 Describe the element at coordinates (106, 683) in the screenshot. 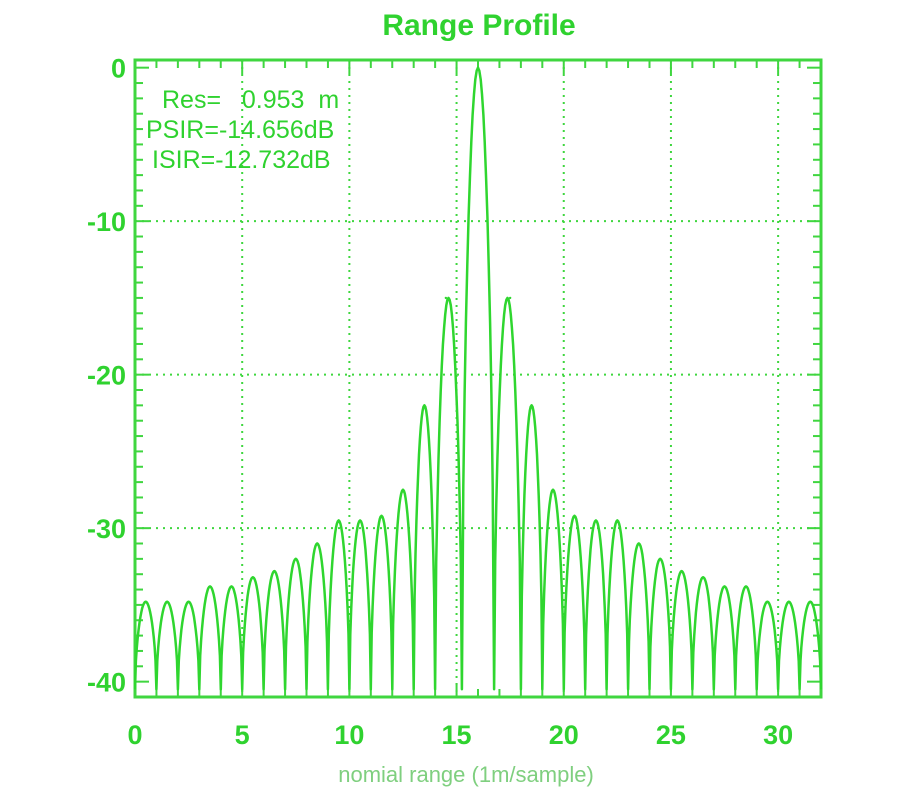

I see `y-tick-label: -40` at that location.